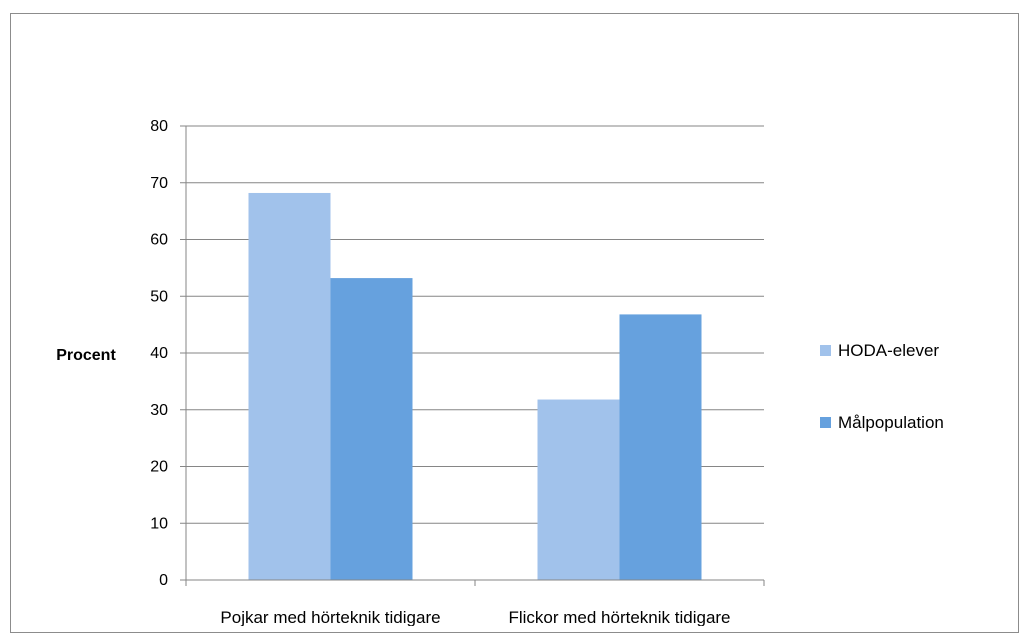 Image resolution: width=1022 pixels, height=633 pixels. I want to click on y-tick-label: 20, so click(159, 467).